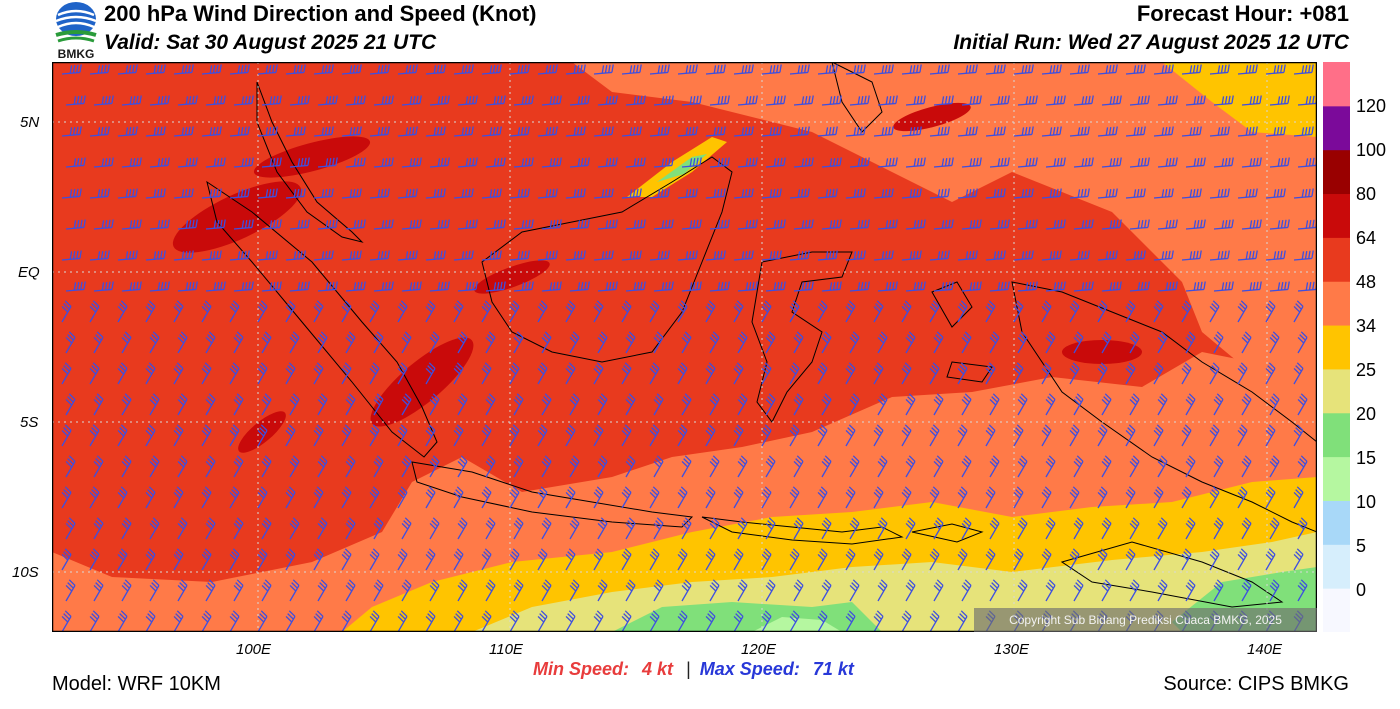  Describe the element at coordinates (759, 649) in the screenshot. I see `lon-label-120e: 120E` at that location.